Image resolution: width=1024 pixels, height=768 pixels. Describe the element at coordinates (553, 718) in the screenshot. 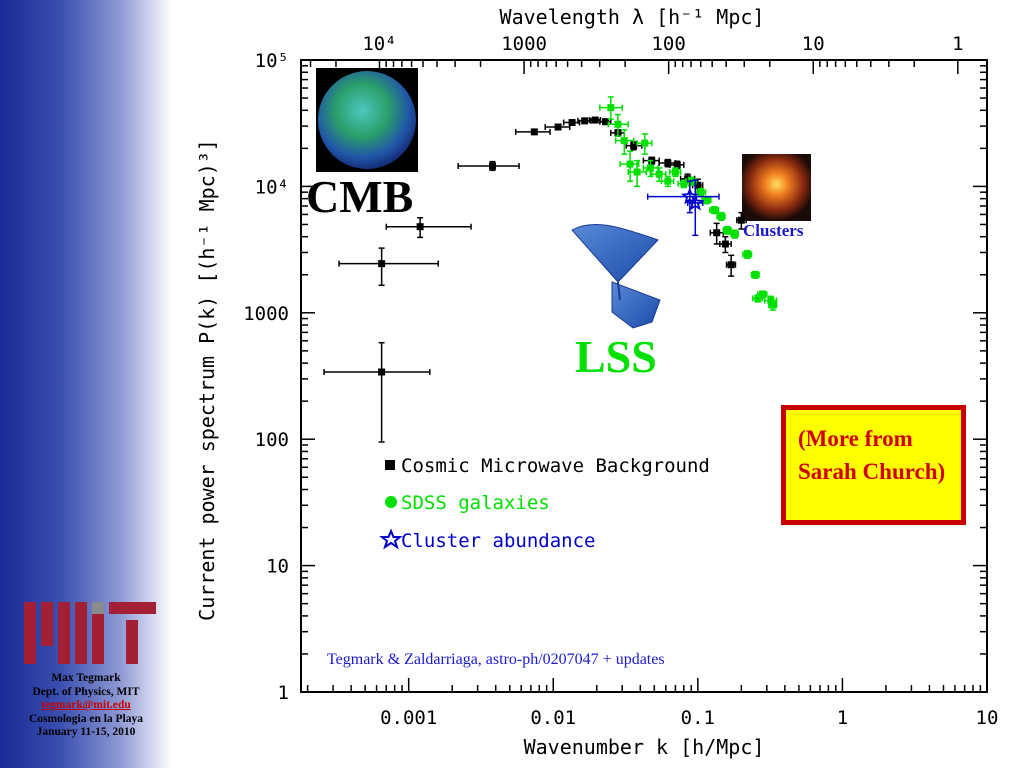

I see `x-tick-label: 0.01` at that location.